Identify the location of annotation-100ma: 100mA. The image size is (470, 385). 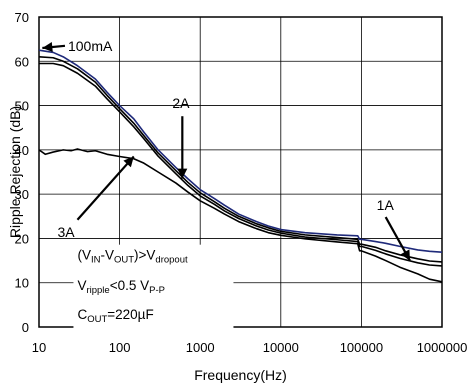
(90, 46).